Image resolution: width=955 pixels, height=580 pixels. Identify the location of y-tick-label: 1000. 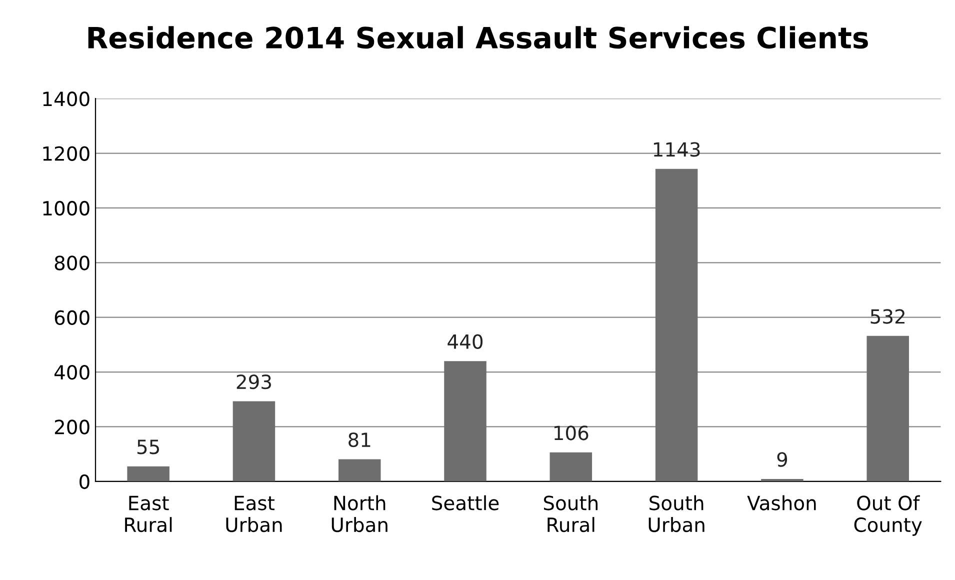
(66, 208).